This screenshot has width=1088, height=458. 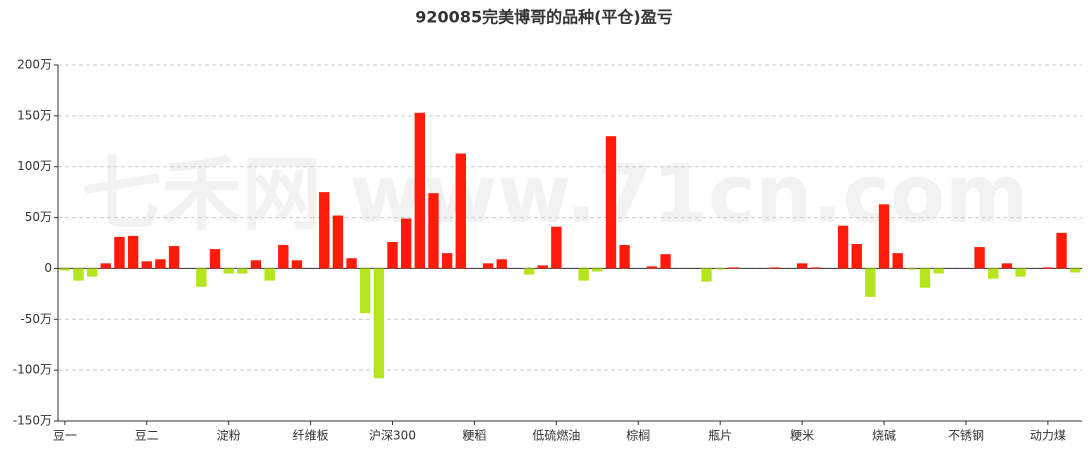 I want to click on x-tick-label: 豆一, so click(x=65, y=436).